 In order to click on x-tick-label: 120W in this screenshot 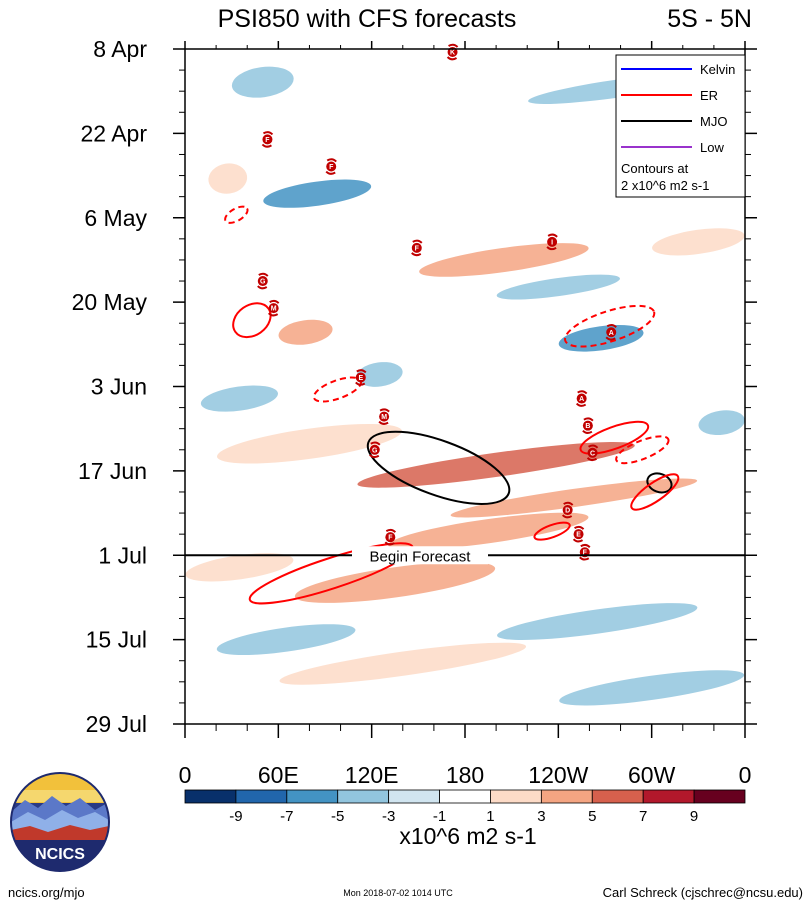, I will do `click(558, 775)`.